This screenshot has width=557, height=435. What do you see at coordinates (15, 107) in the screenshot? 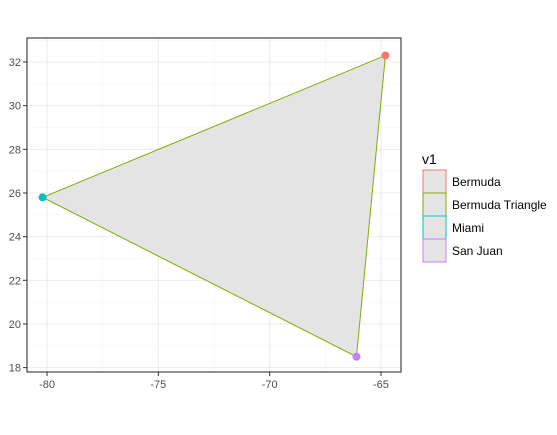
I see `y-tick-label: 30` at bounding box center [15, 107].